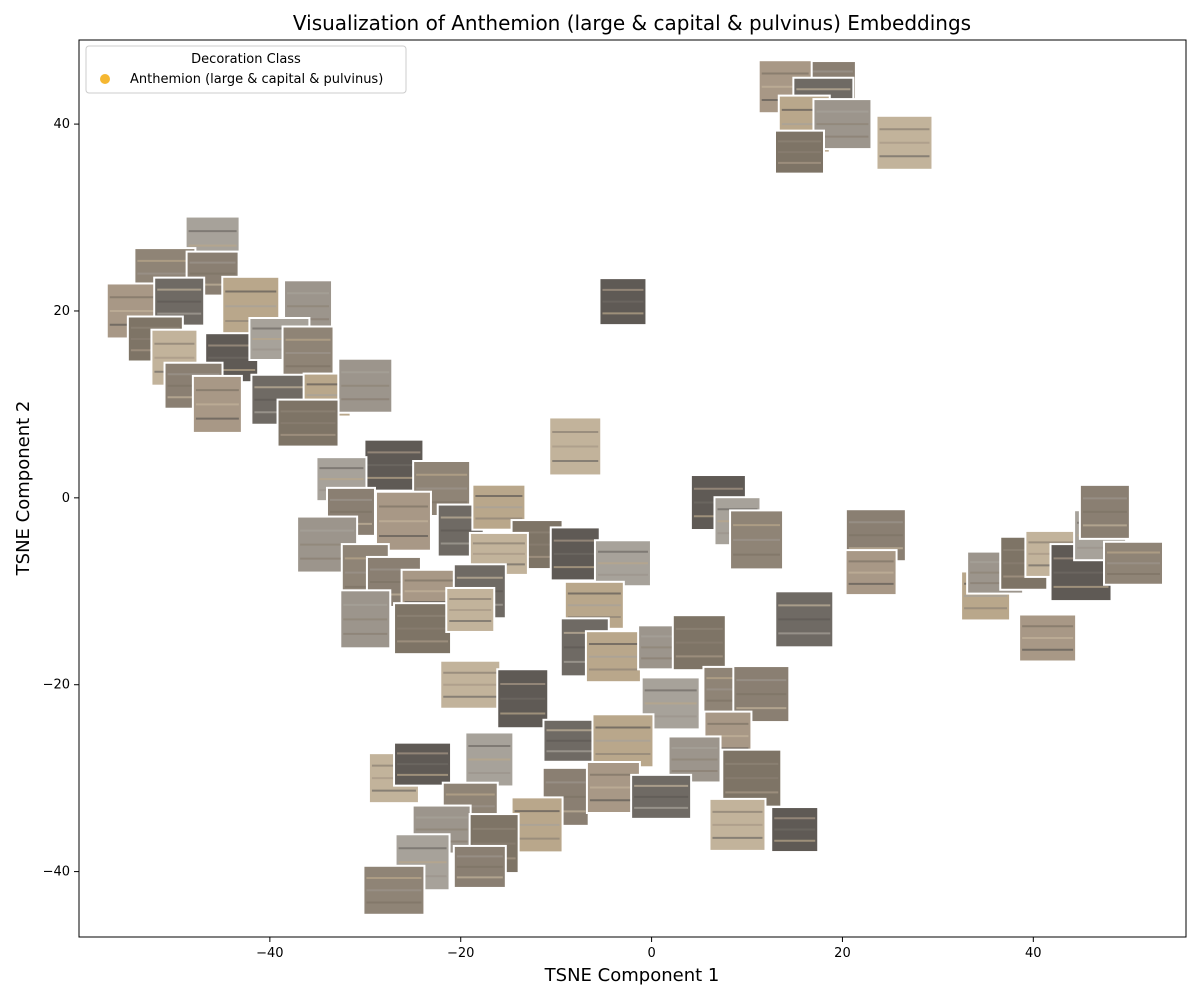 The height and width of the screenshot is (1000, 1200). What do you see at coordinates (56, 685) in the screenshot?
I see `y-tick-label: −20` at bounding box center [56, 685].